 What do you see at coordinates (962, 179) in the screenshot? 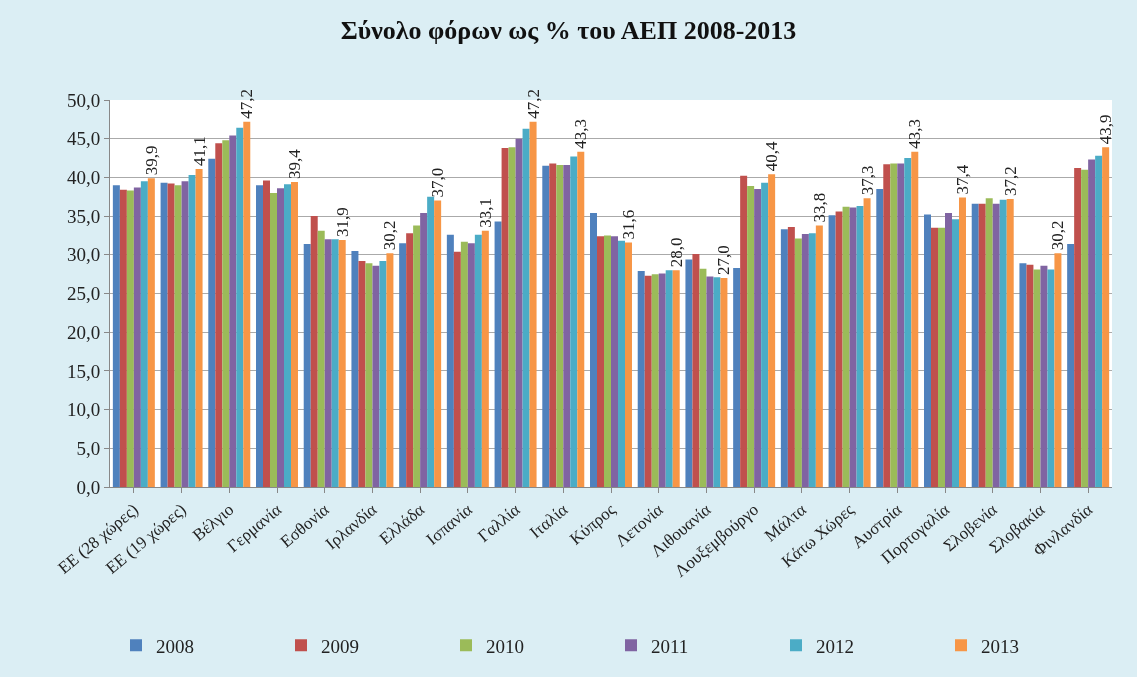
I see `data-label: 37,4` at bounding box center [962, 179].